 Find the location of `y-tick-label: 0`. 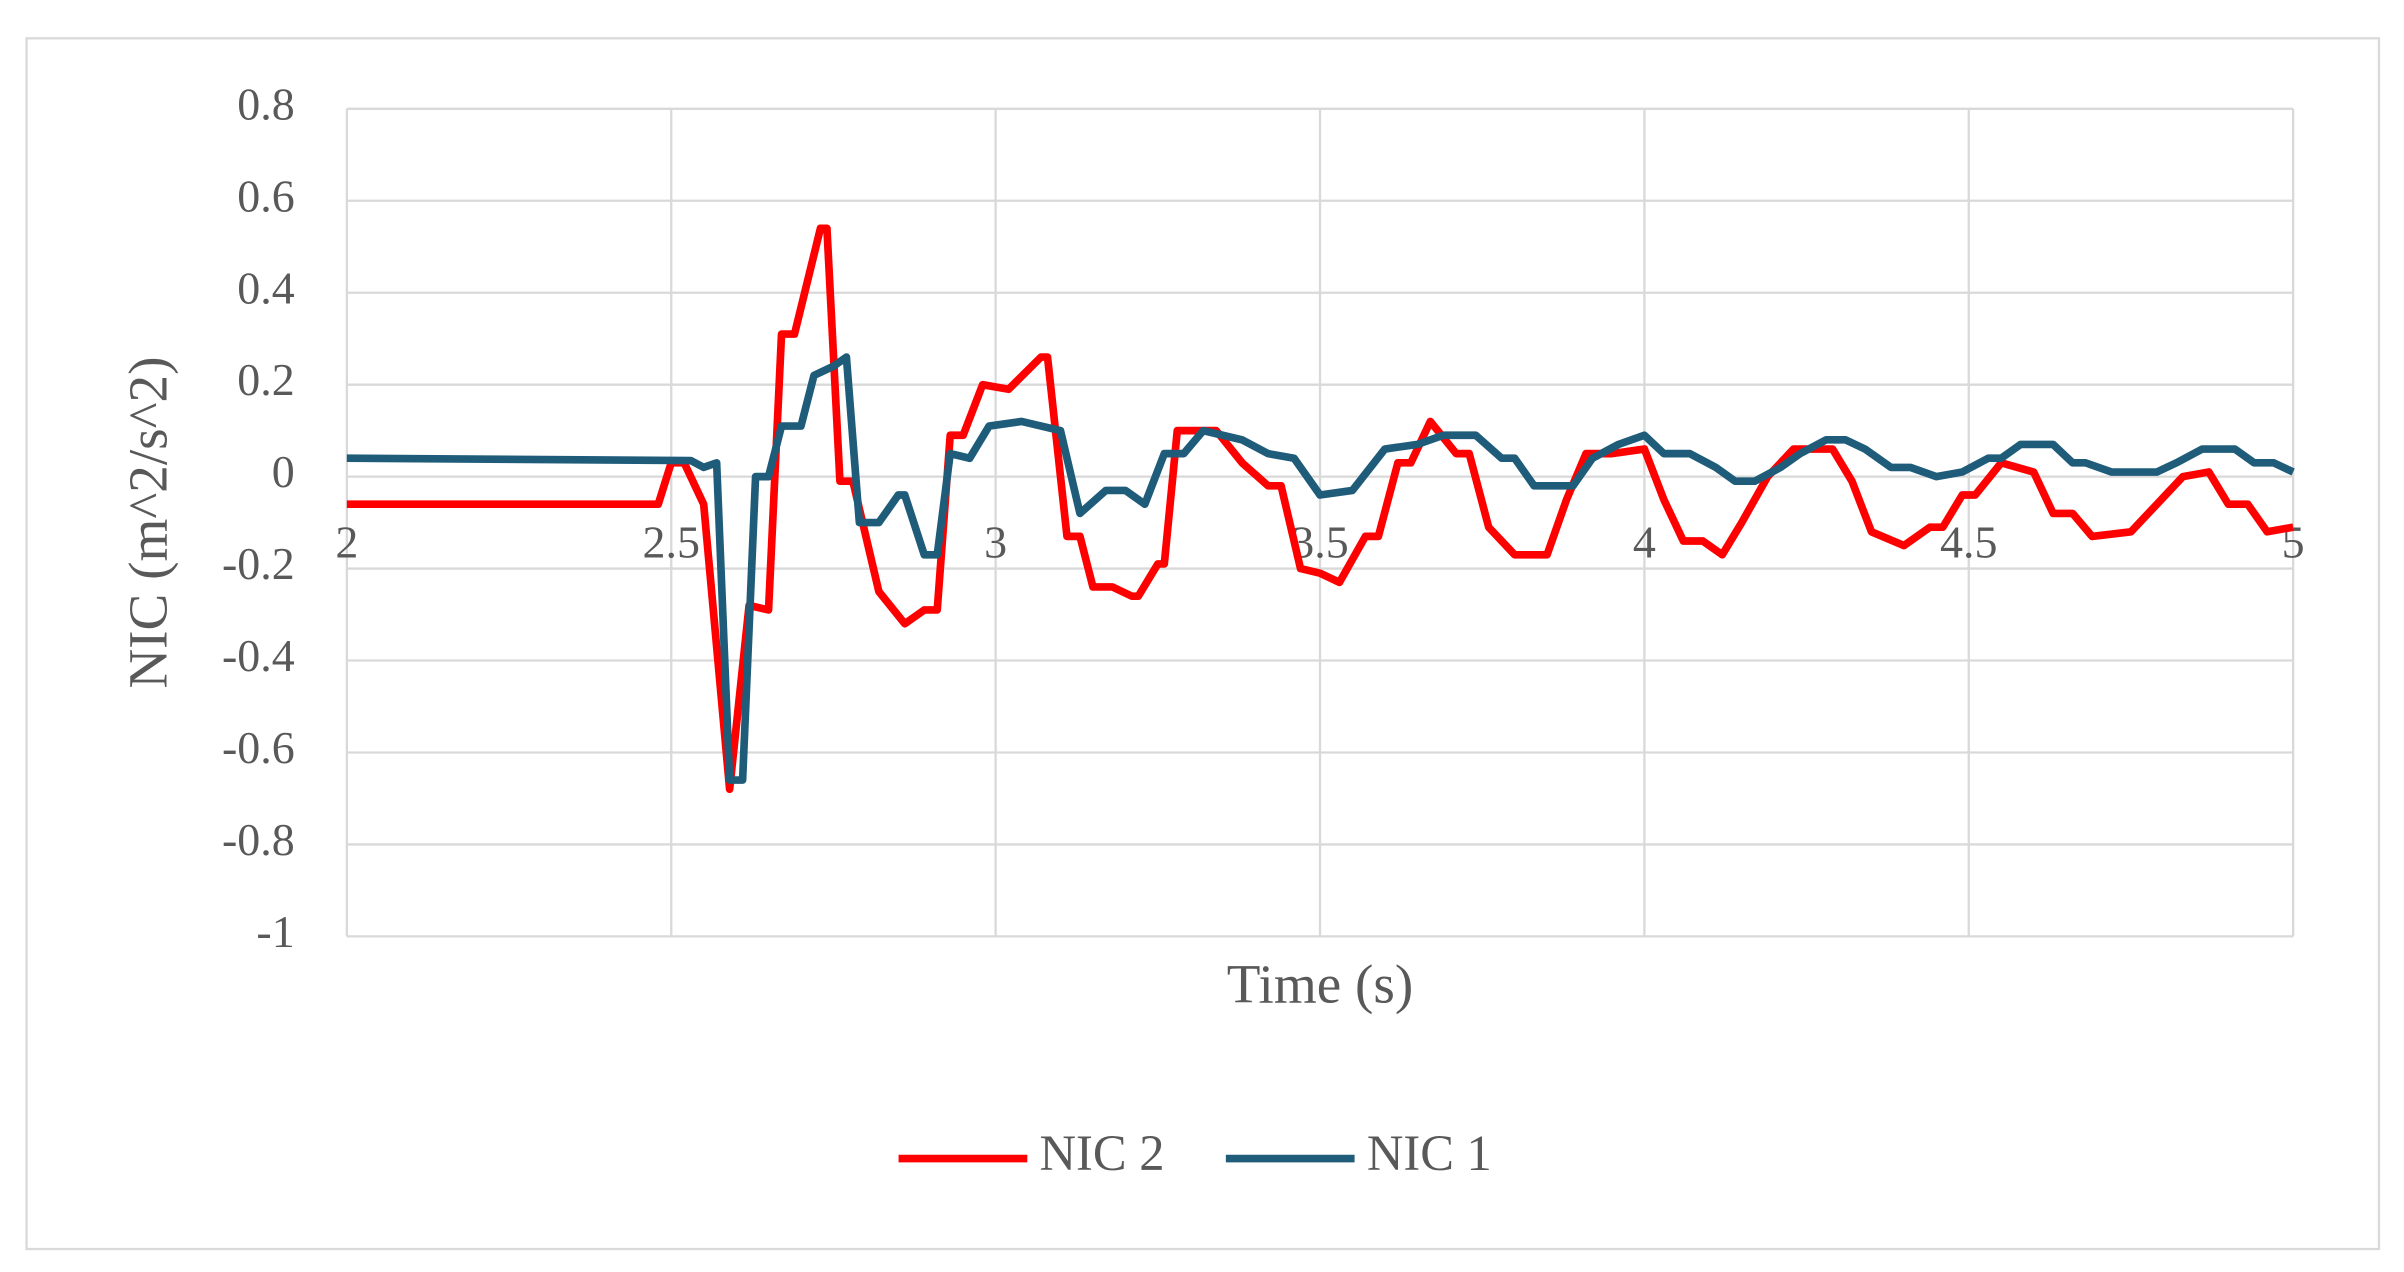

y-tick-label: 0 is located at coordinates (283, 471).